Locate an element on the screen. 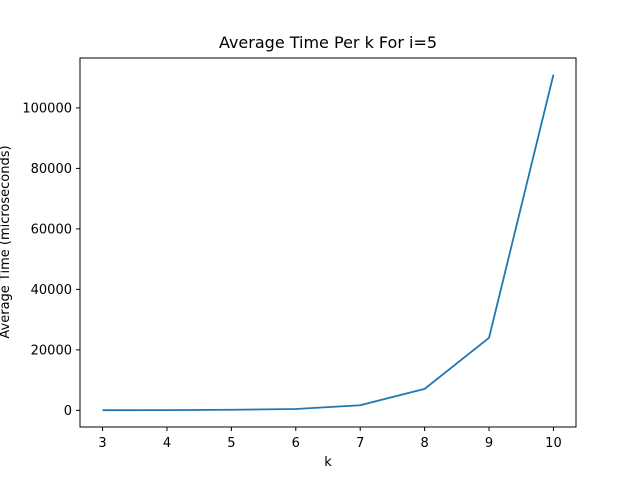 This screenshot has width=640, height=480. y-axis-title: Average Time (microseconds) is located at coordinates (6, 241).